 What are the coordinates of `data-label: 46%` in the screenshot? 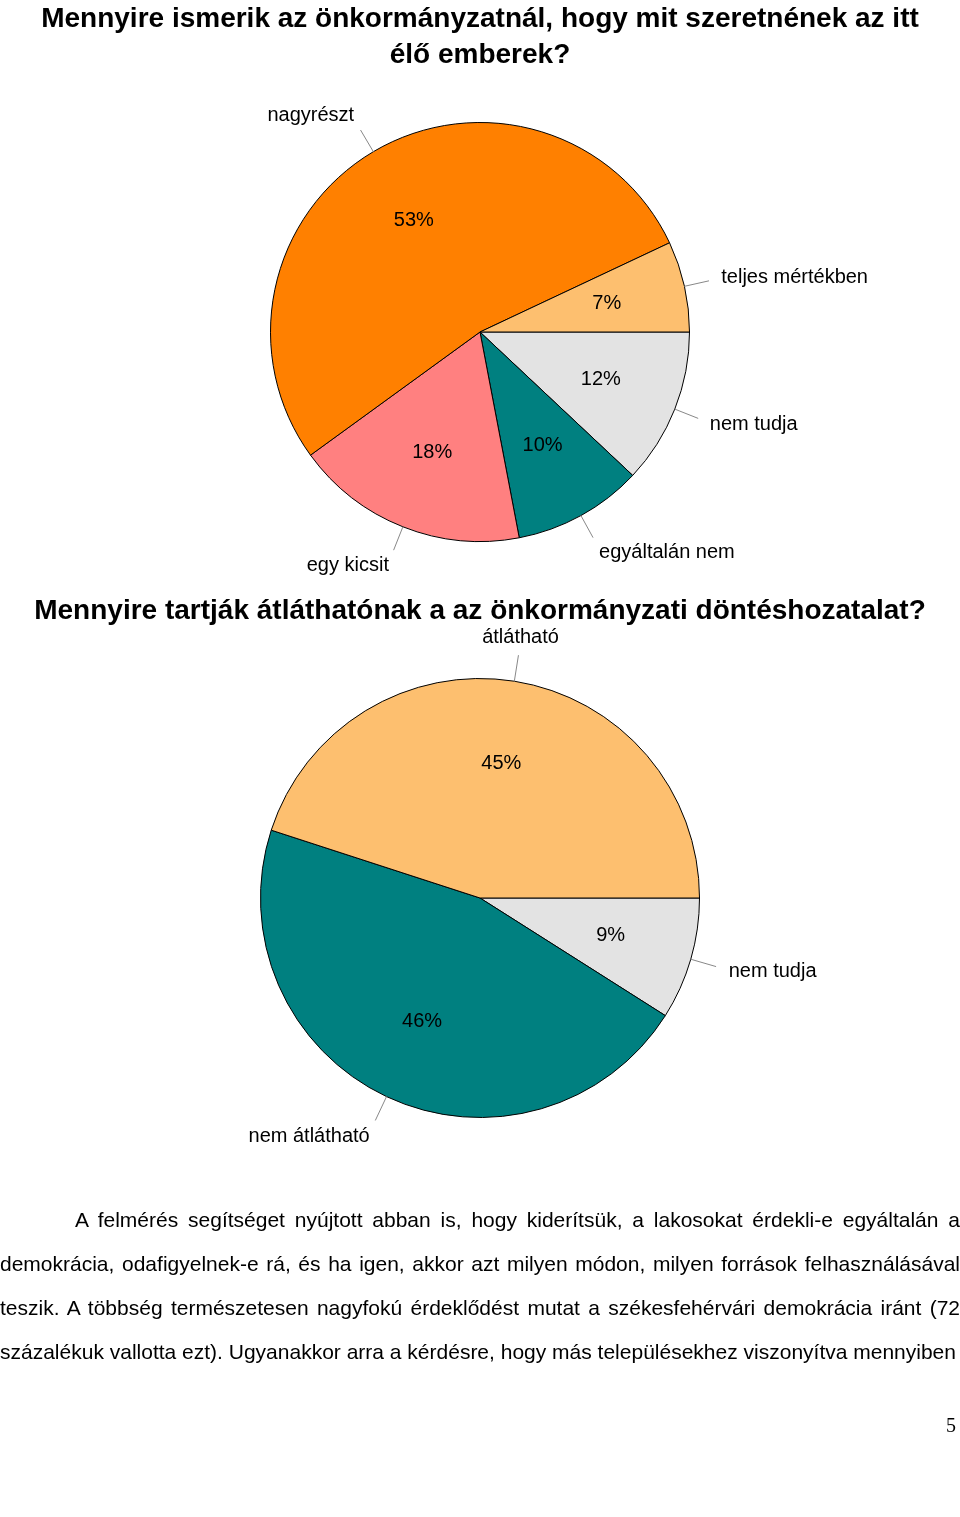 It's located at (422, 1019).